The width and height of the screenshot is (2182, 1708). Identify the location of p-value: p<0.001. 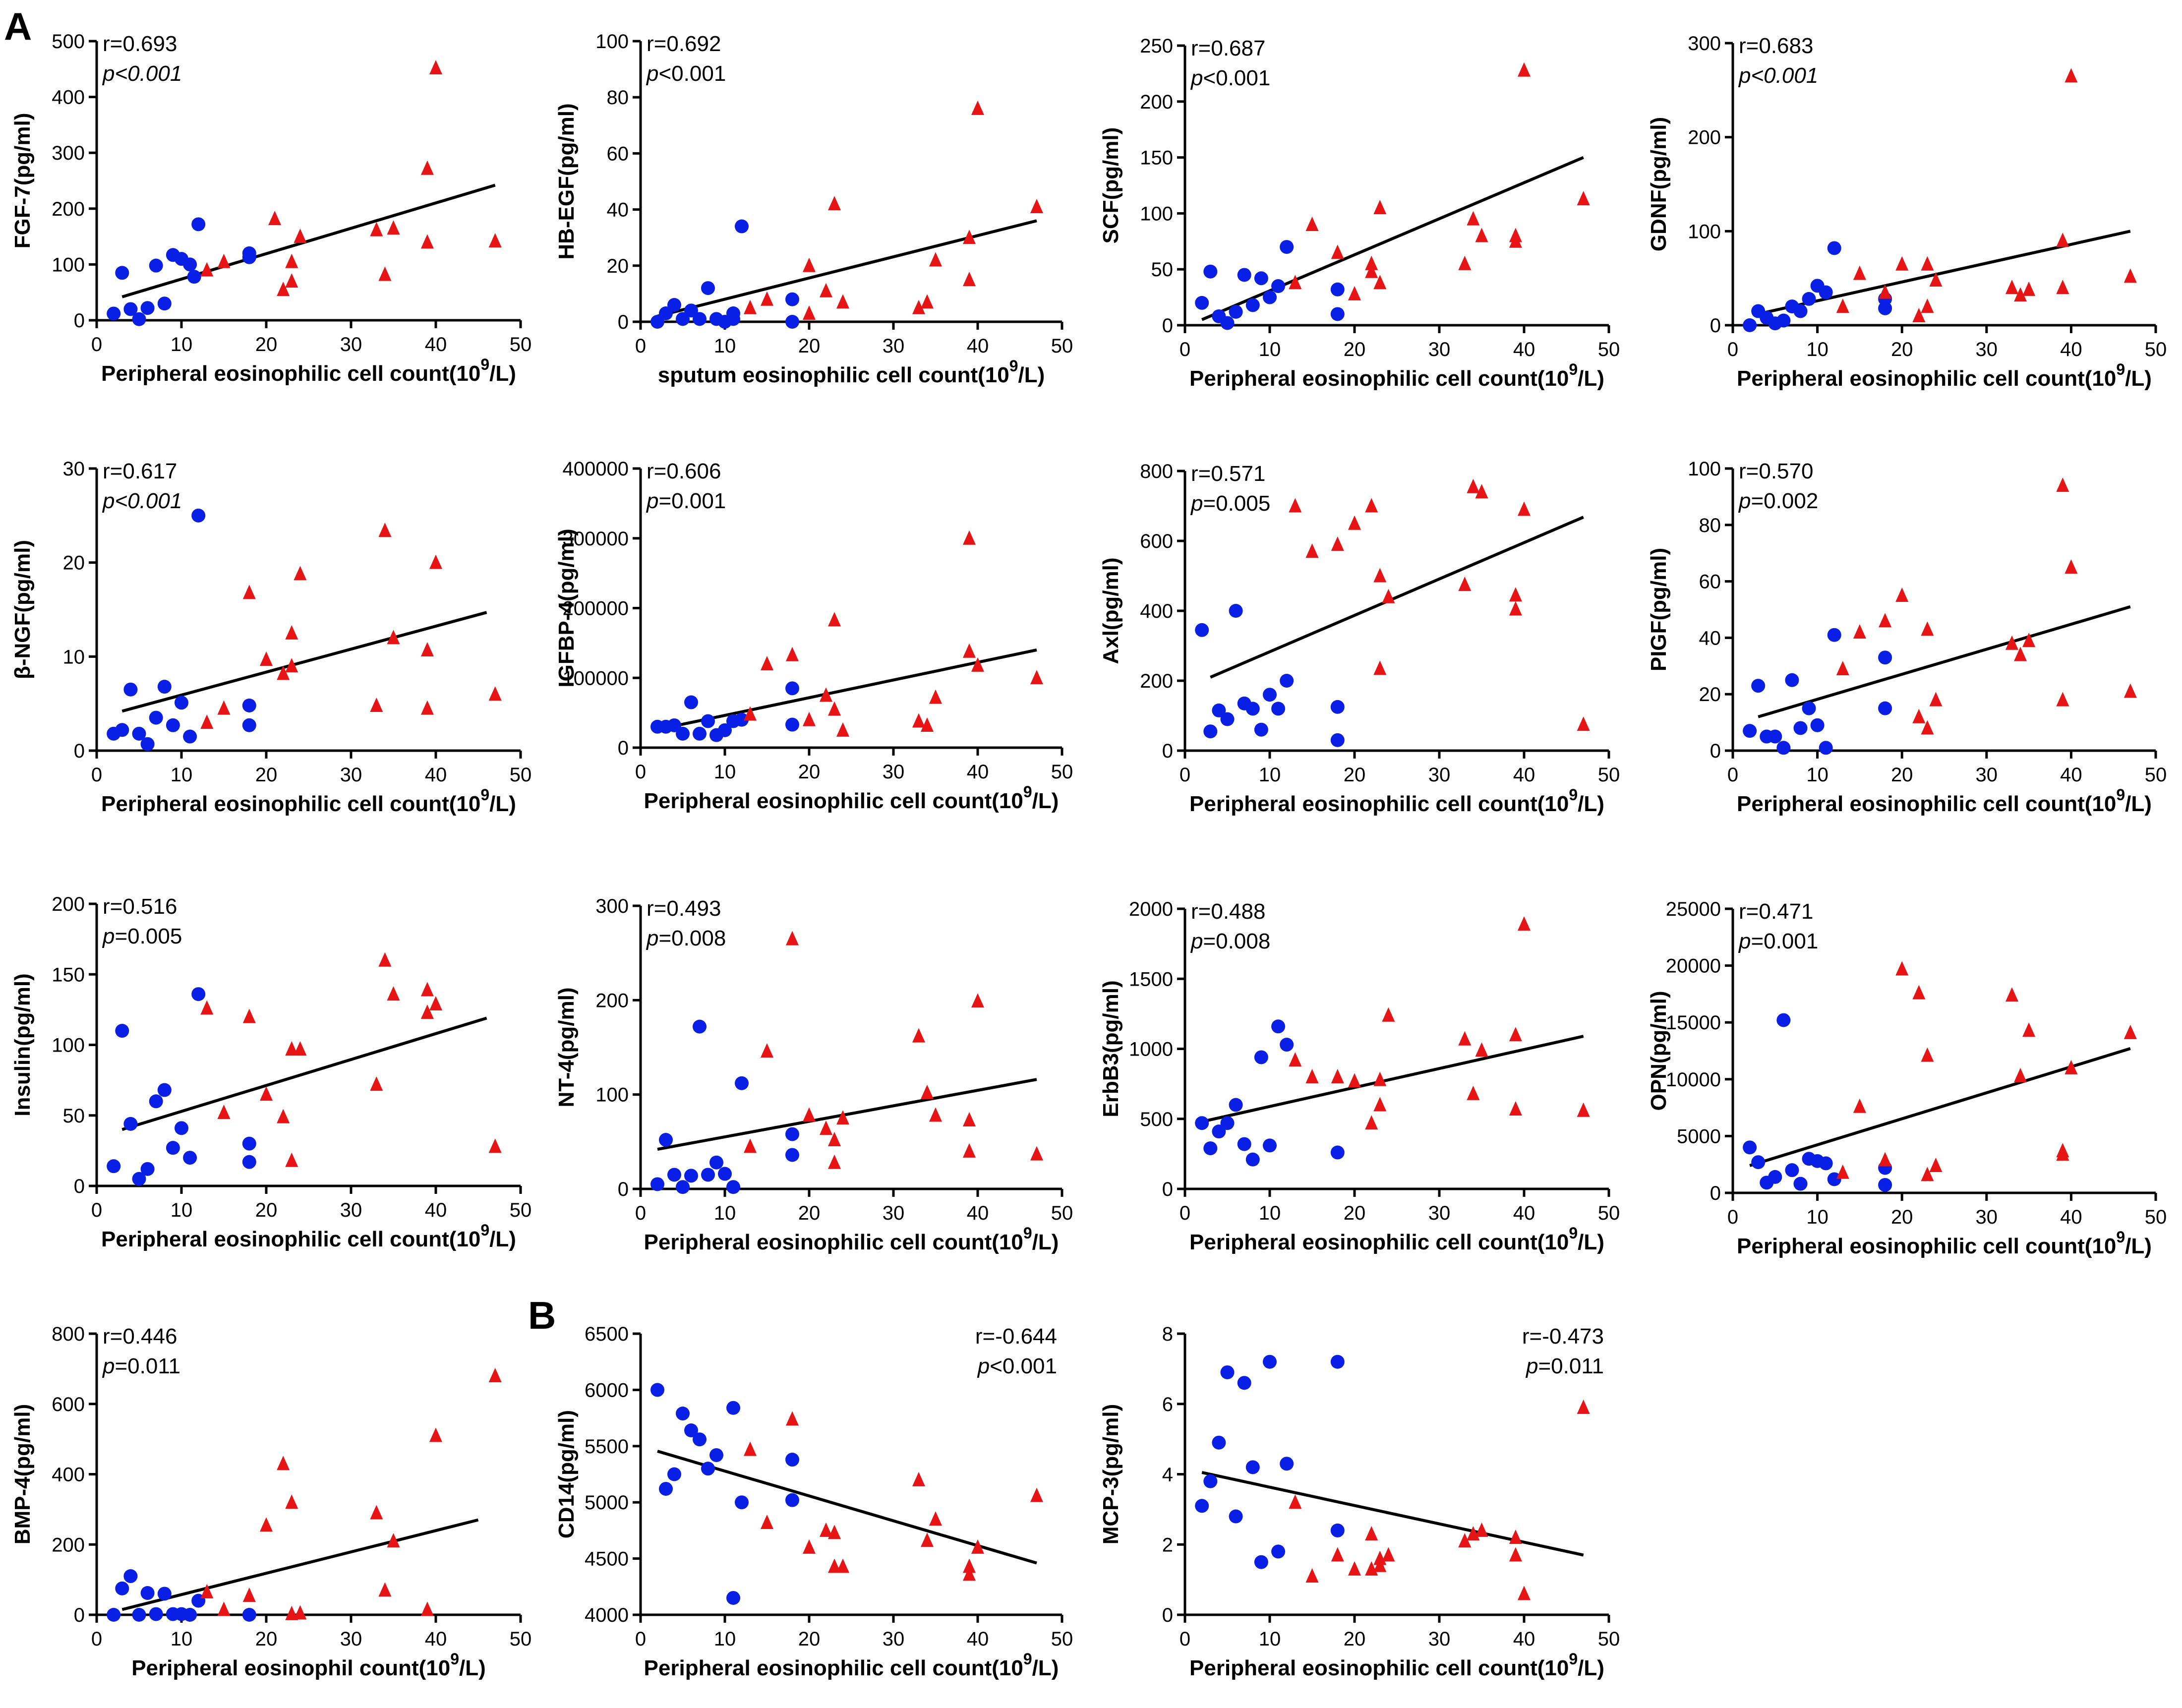
(1017, 1366).